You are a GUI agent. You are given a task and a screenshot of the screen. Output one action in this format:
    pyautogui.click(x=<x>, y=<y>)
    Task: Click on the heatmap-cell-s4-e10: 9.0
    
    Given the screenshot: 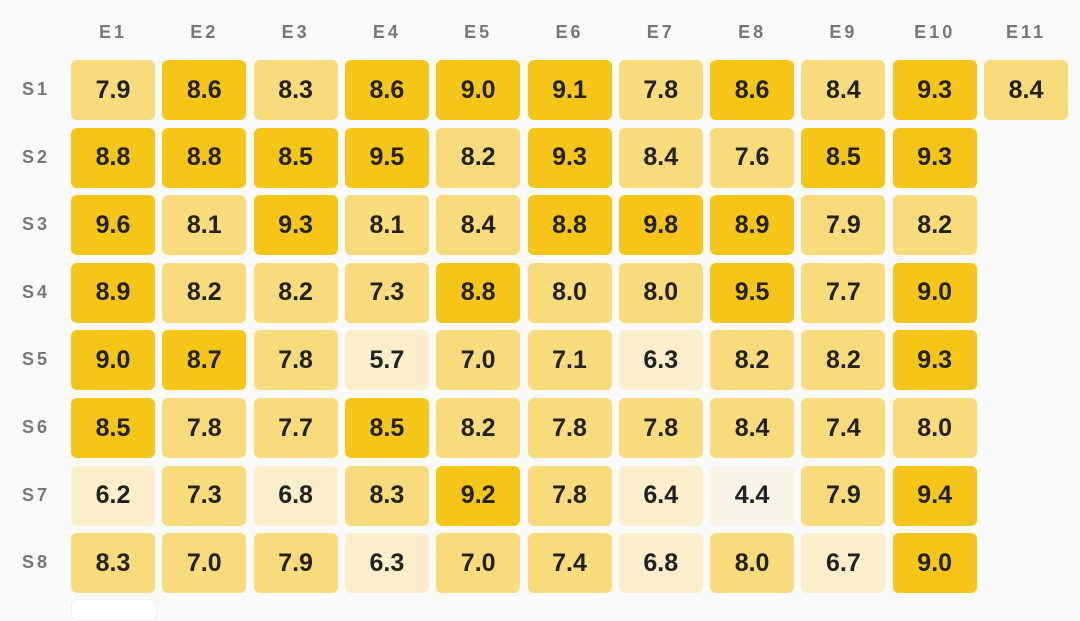 What is the action you would take?
    pyautogui.click(x=934, y=292)
    